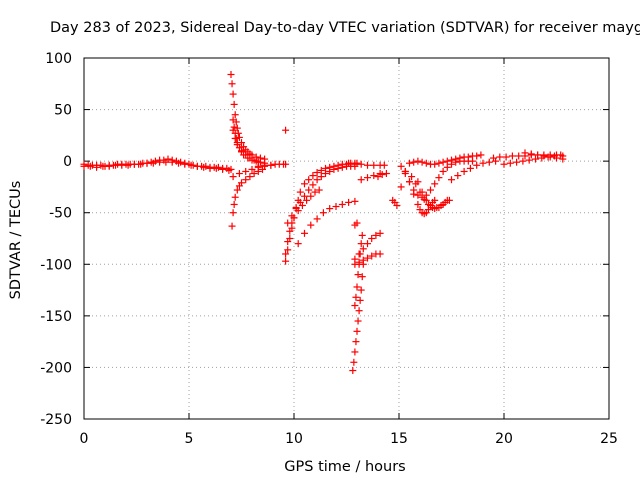 The image size is (640, 480). I want to click on y-tick-labels: -250 -200 -150 -100 -50 0 50 100, so click(56, 239).